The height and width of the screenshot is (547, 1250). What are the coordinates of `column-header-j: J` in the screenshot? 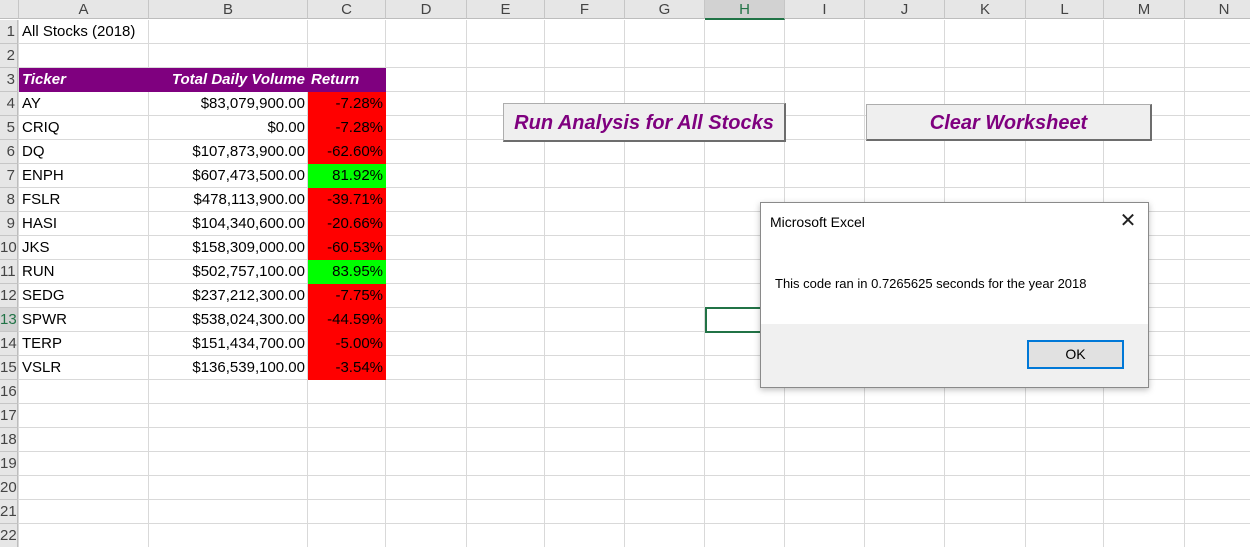 It's located at (905, 9).